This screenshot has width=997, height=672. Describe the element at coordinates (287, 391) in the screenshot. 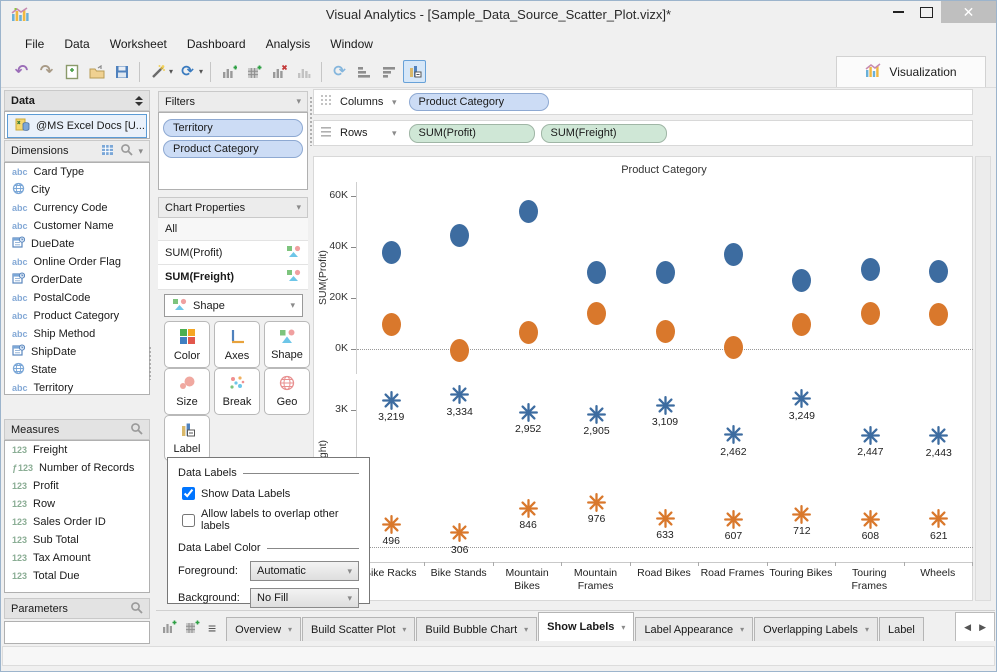

I see `geo-button: Geo` at that location.